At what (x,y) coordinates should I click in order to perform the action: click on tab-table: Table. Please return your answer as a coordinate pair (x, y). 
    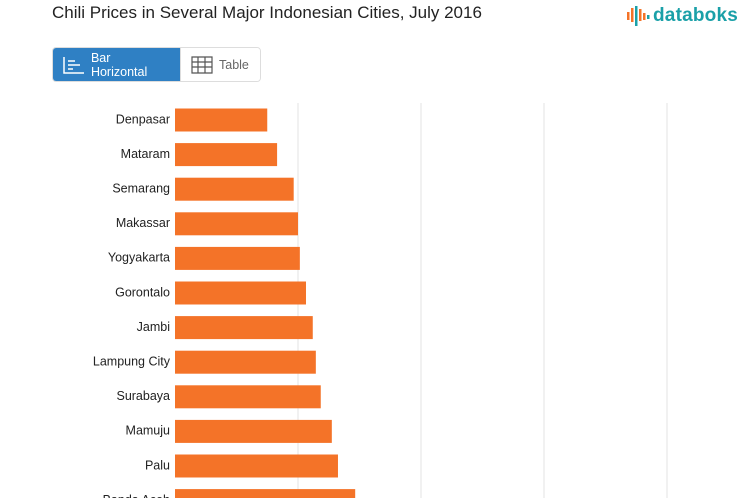
    Looking at the image, I should click on (220, 64).